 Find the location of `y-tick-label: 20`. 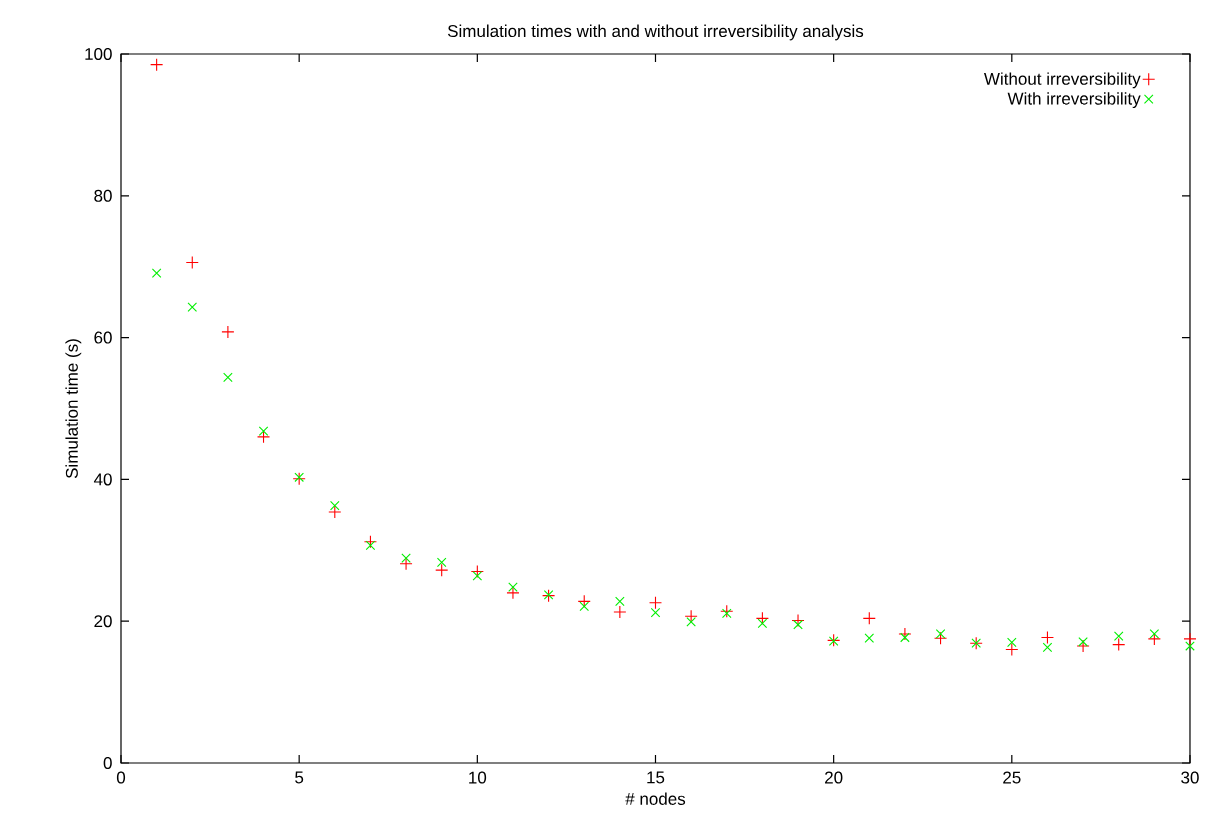

y-tick-label: 20 is located at coordinates (103, 621).